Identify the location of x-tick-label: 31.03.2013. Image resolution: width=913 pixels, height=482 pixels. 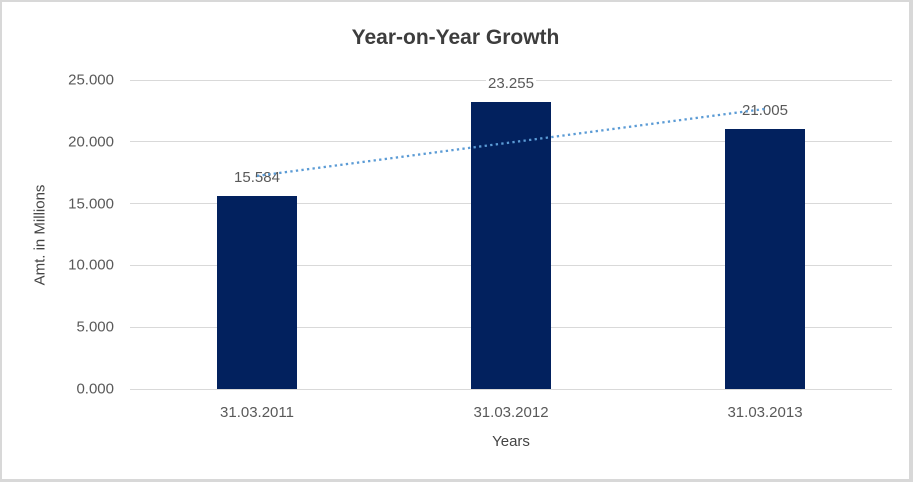
(765, 412).